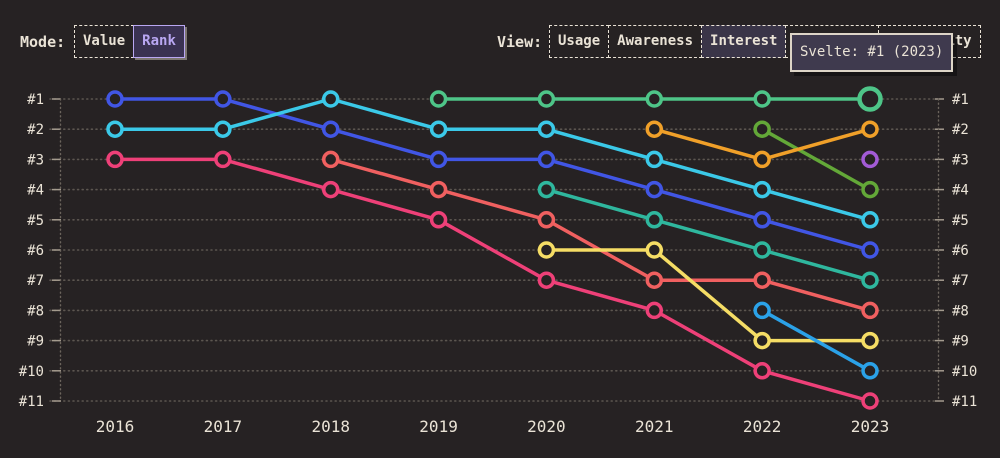  What do you see at coordinates (654, 129) in the screenshot?
I see `data-point-amber-2021` at bounding box center [654, 129].